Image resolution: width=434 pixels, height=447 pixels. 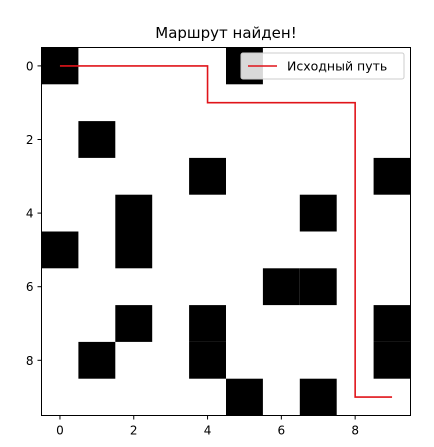 I want to click on chart-title: Маршрут найден!, so click(x=225, y=33).